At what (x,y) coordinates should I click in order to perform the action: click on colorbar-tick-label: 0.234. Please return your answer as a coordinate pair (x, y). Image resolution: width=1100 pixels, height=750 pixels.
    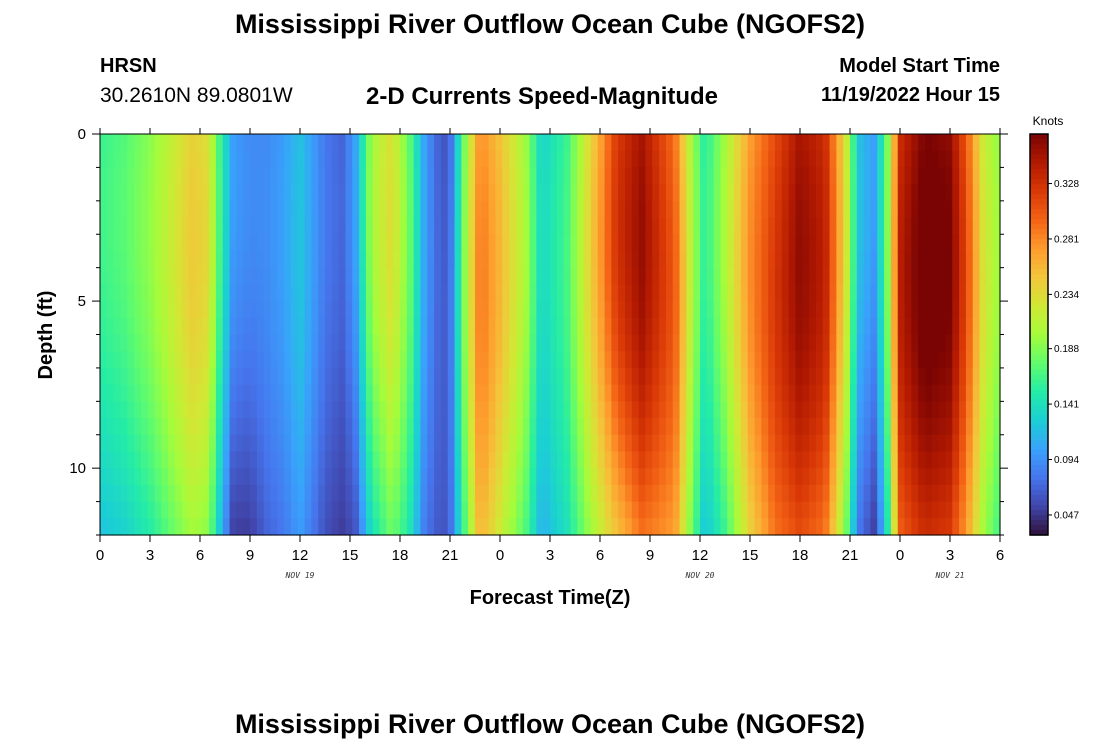
    Looking at the image, I should click on (1066, 295).